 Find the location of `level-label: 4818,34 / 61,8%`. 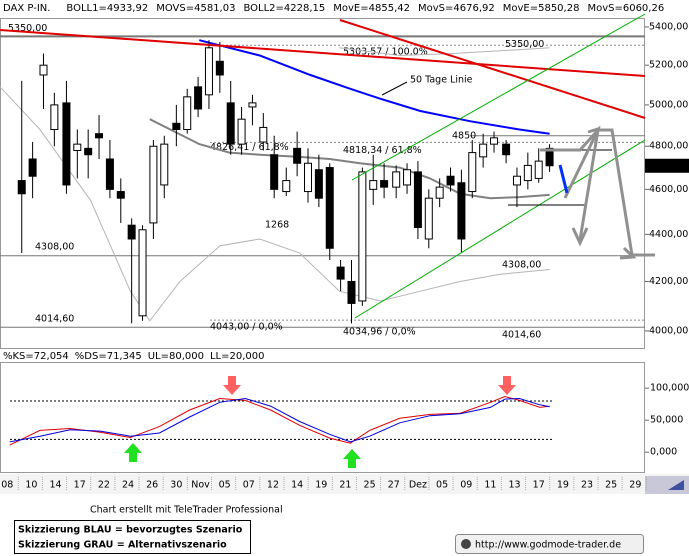

level-label: 4818,34 / 61,8% is located at coordinates (382, 150).